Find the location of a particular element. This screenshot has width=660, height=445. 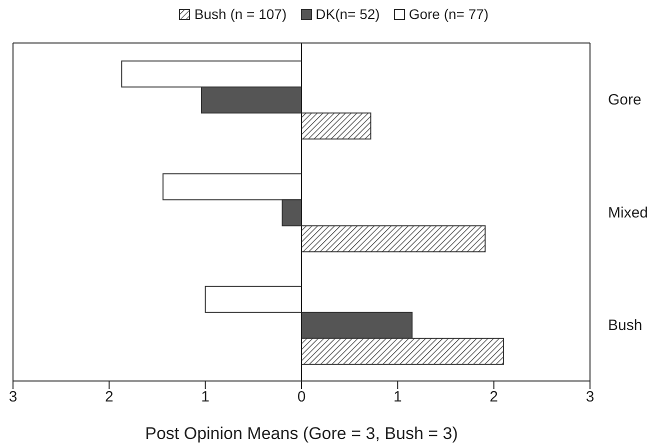

legend-label: Gore (n= 77) is located at coordinates (448, 14).